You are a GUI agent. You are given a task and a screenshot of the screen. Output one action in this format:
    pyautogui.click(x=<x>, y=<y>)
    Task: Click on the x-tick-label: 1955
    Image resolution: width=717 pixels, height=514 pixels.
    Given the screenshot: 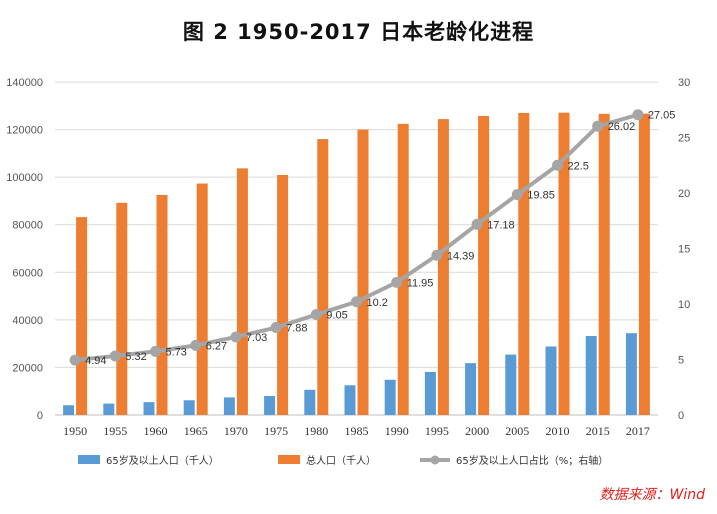 What is the action you would take?
    pyautogui.click(x=115, y=431)
    